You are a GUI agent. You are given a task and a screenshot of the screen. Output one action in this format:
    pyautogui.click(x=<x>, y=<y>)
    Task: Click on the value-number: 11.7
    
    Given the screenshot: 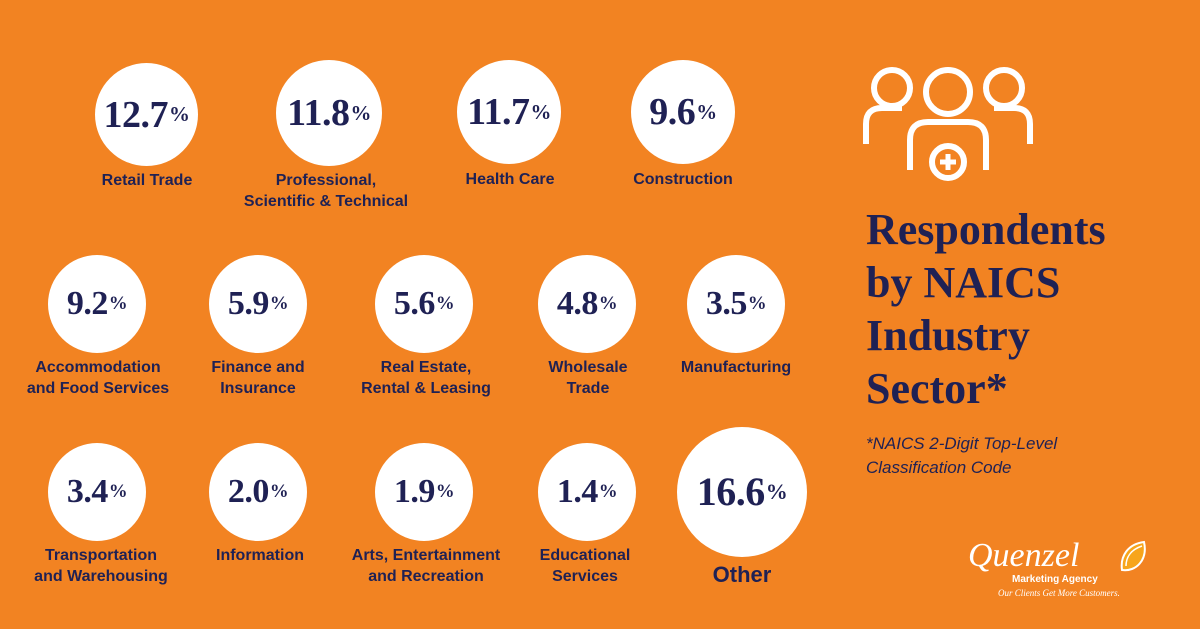 What is the action you would take?
    pyautogui.click(x=498, y=112)
    